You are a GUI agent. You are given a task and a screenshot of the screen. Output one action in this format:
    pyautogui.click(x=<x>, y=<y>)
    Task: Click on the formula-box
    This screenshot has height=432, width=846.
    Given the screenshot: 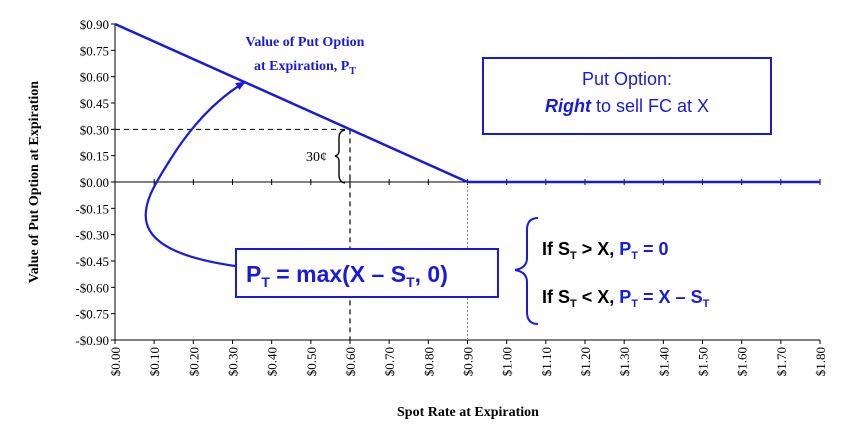 What is the action you would take?
    pyautogui.click(x=367, y=273)
    